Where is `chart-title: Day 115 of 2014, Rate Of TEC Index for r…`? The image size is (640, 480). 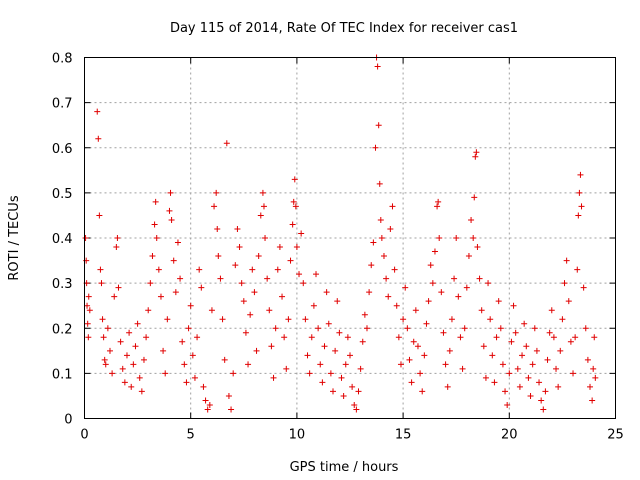
chart-title: Day 115 of 2014, Rate Of TEC Index for r… is located at coordinates (344, 28).